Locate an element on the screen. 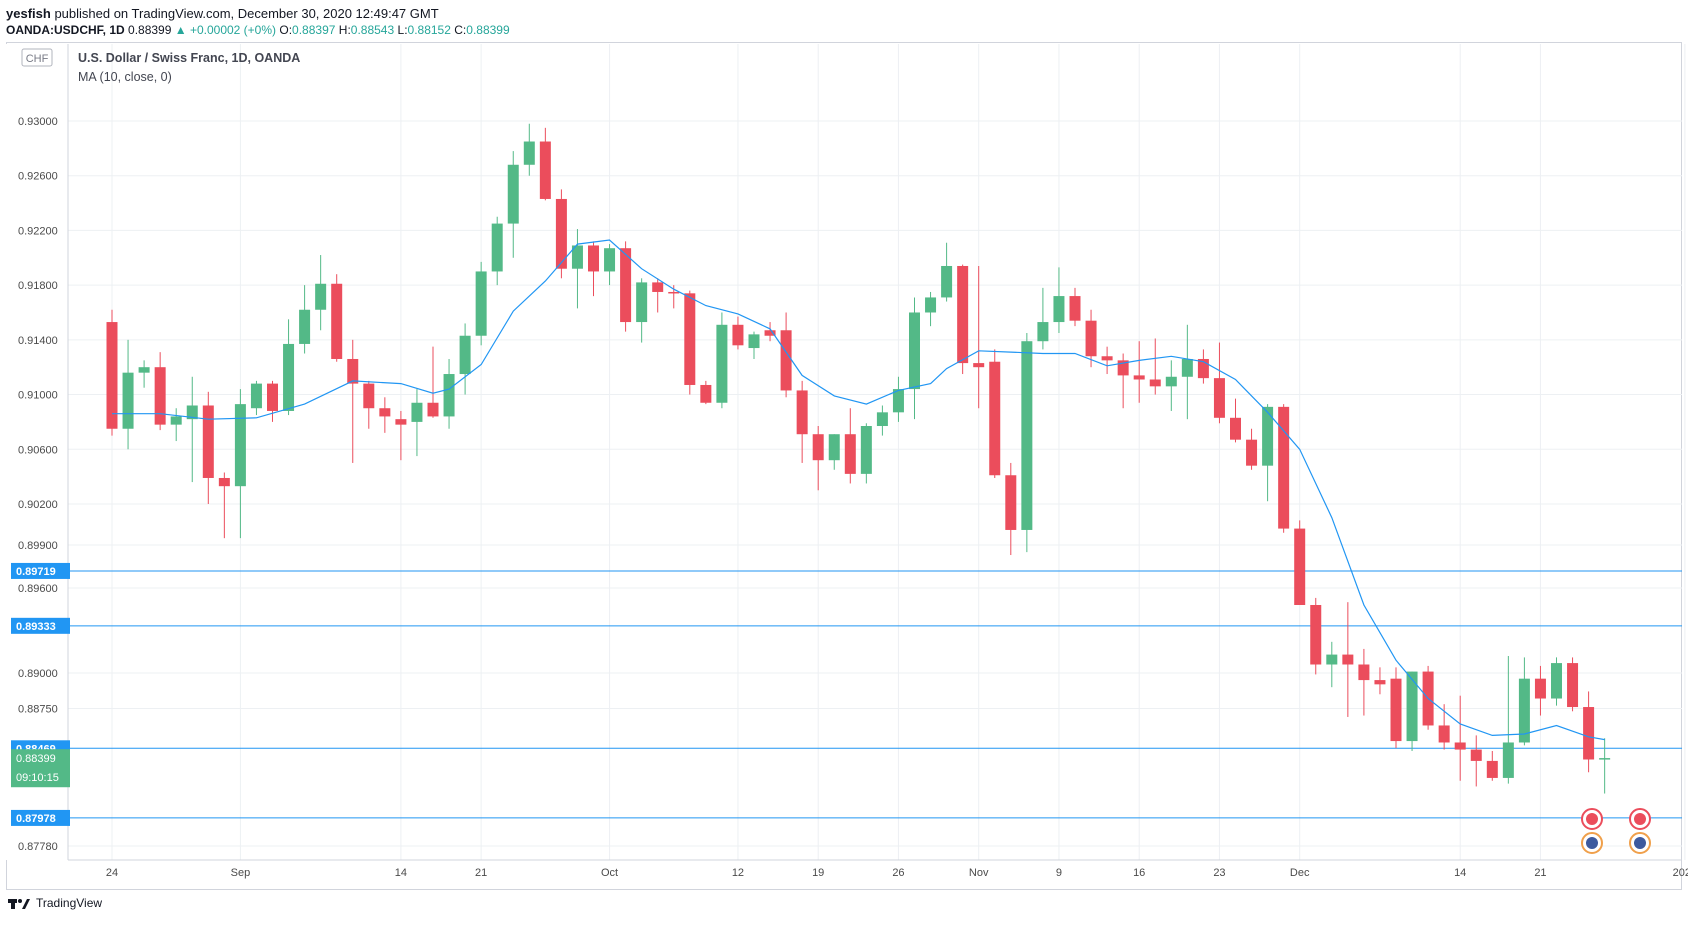 The image size is (1688, 925). price-tick-label: 0.89900 is located at coordinates (38, 546).